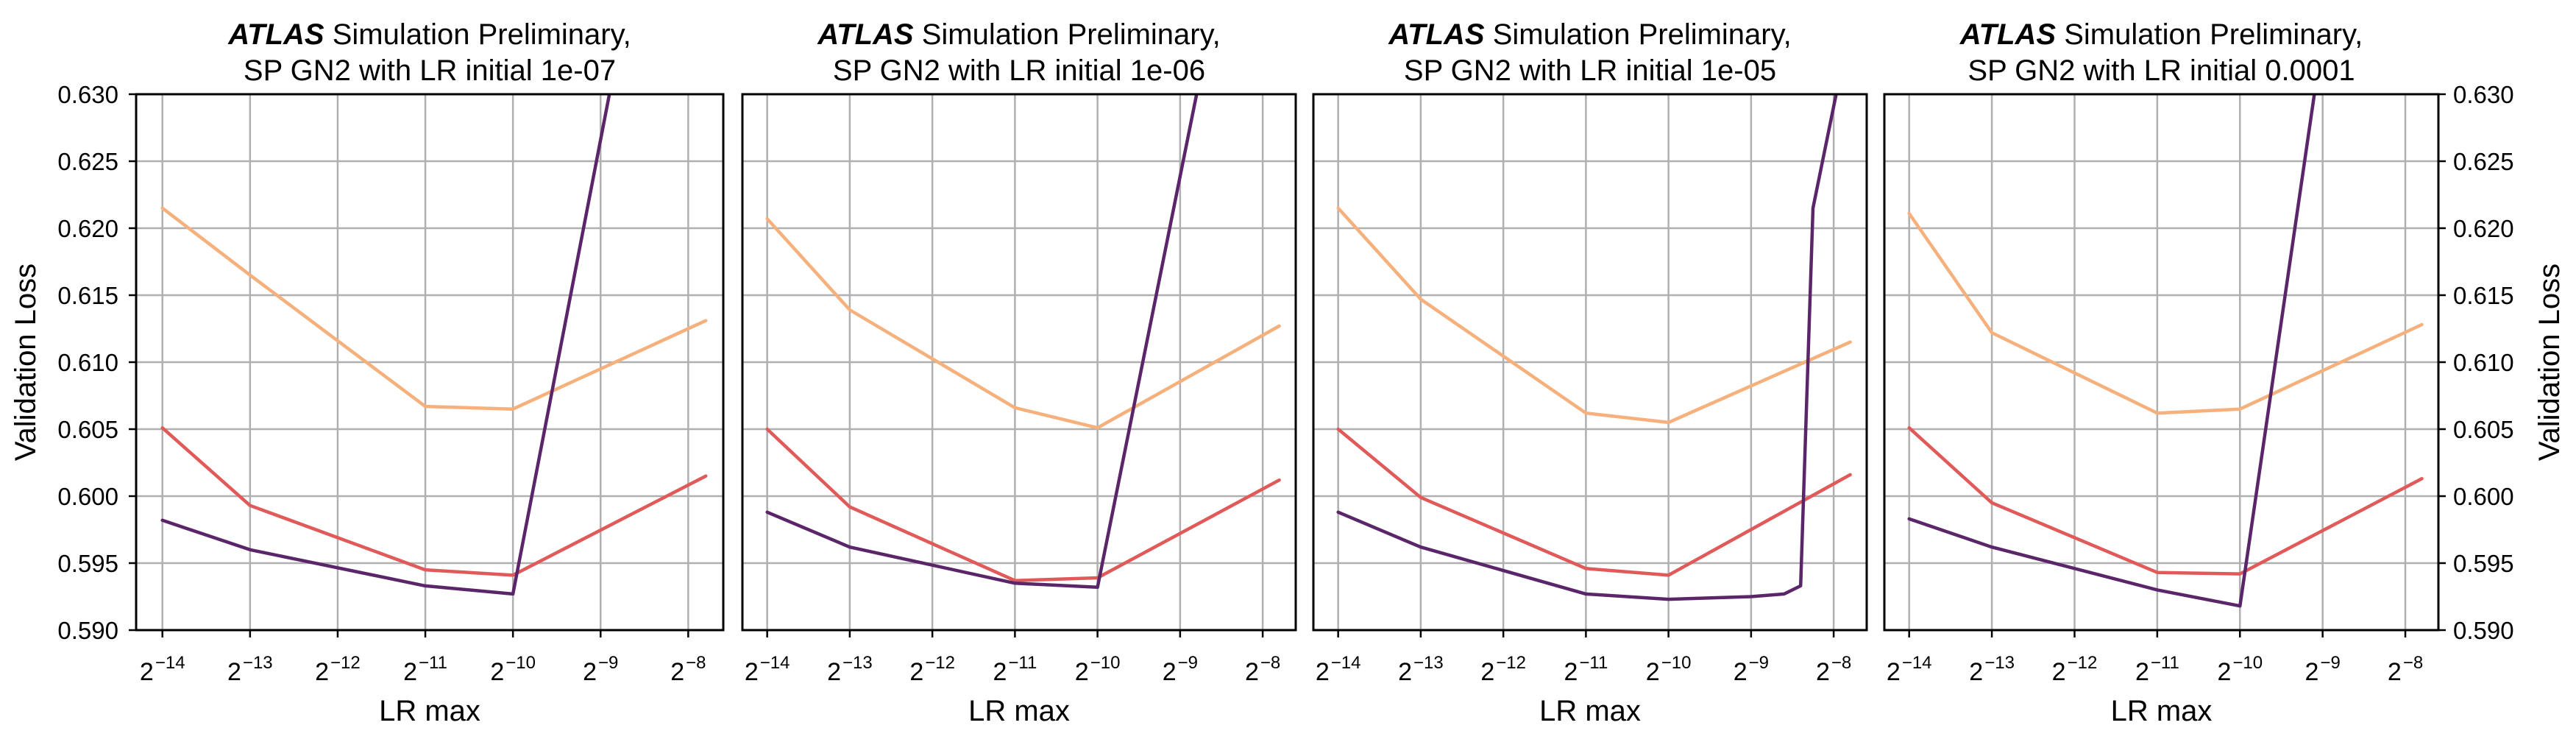  Describe the element at coordinates (87, 496) in the screenshot. I see `y-tick-label: 0.600` at that location.